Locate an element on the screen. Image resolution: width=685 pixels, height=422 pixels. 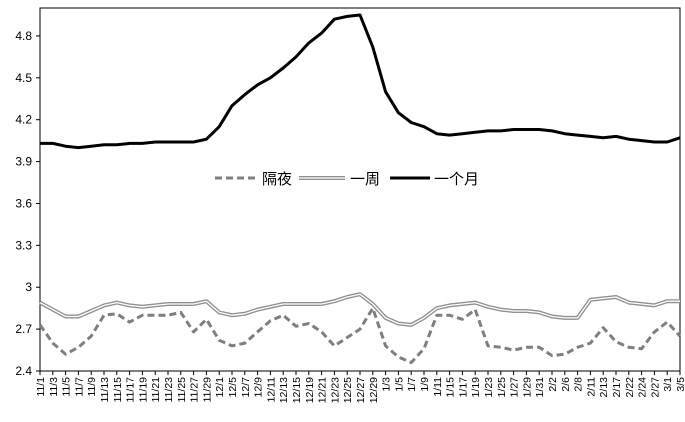
legend: 隔夜 一周 一个月 is located at coordinates (347, 179).